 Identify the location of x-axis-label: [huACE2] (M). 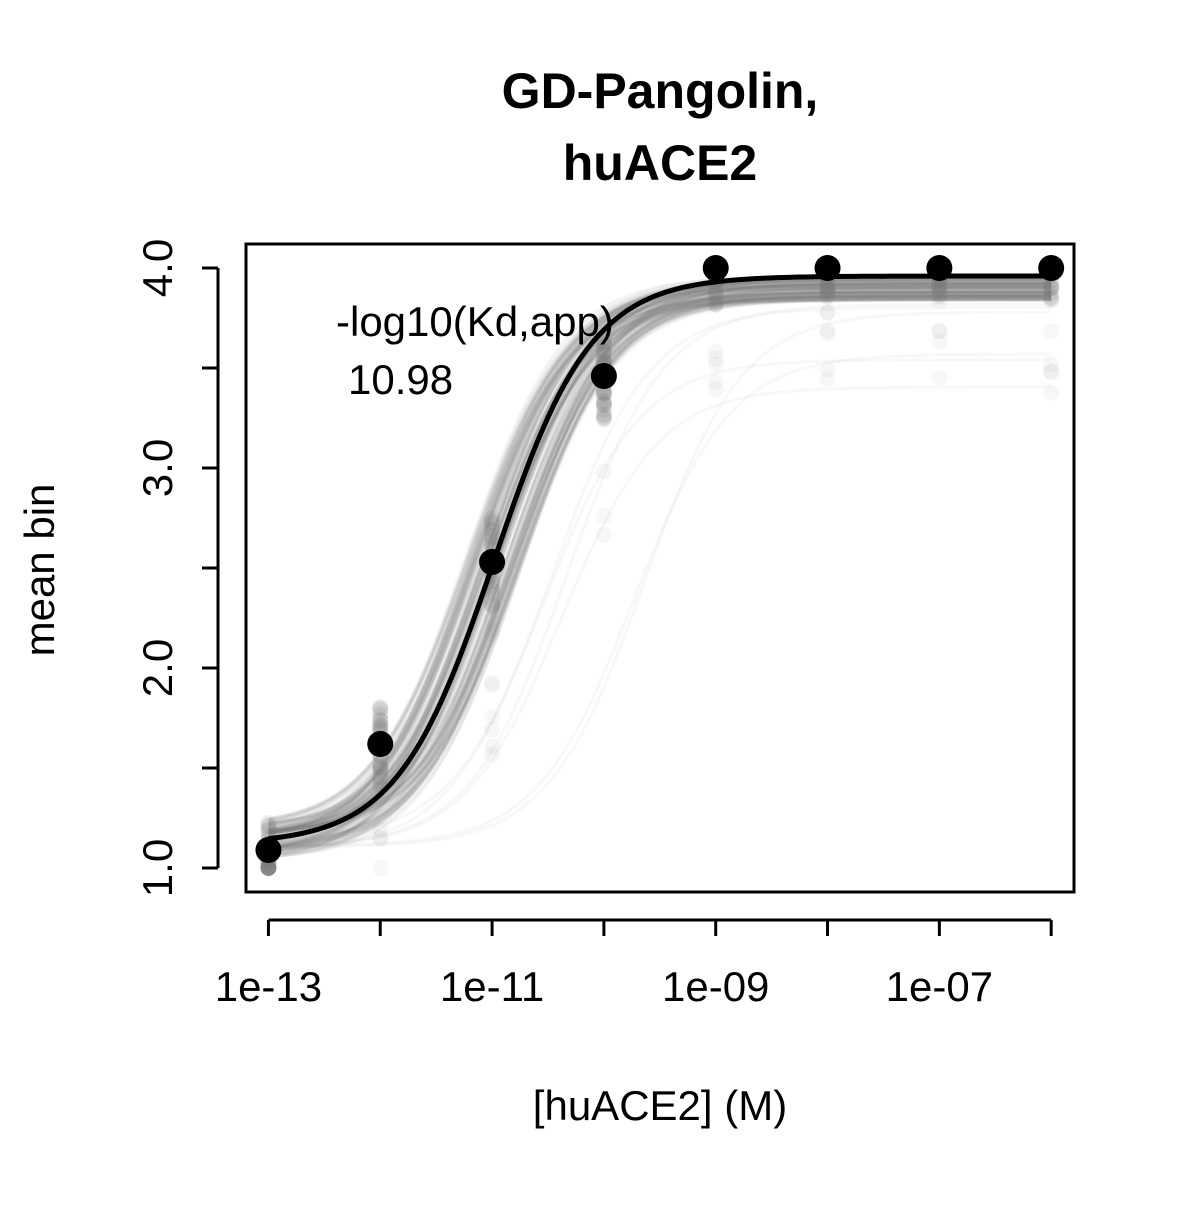
(660, 1105).